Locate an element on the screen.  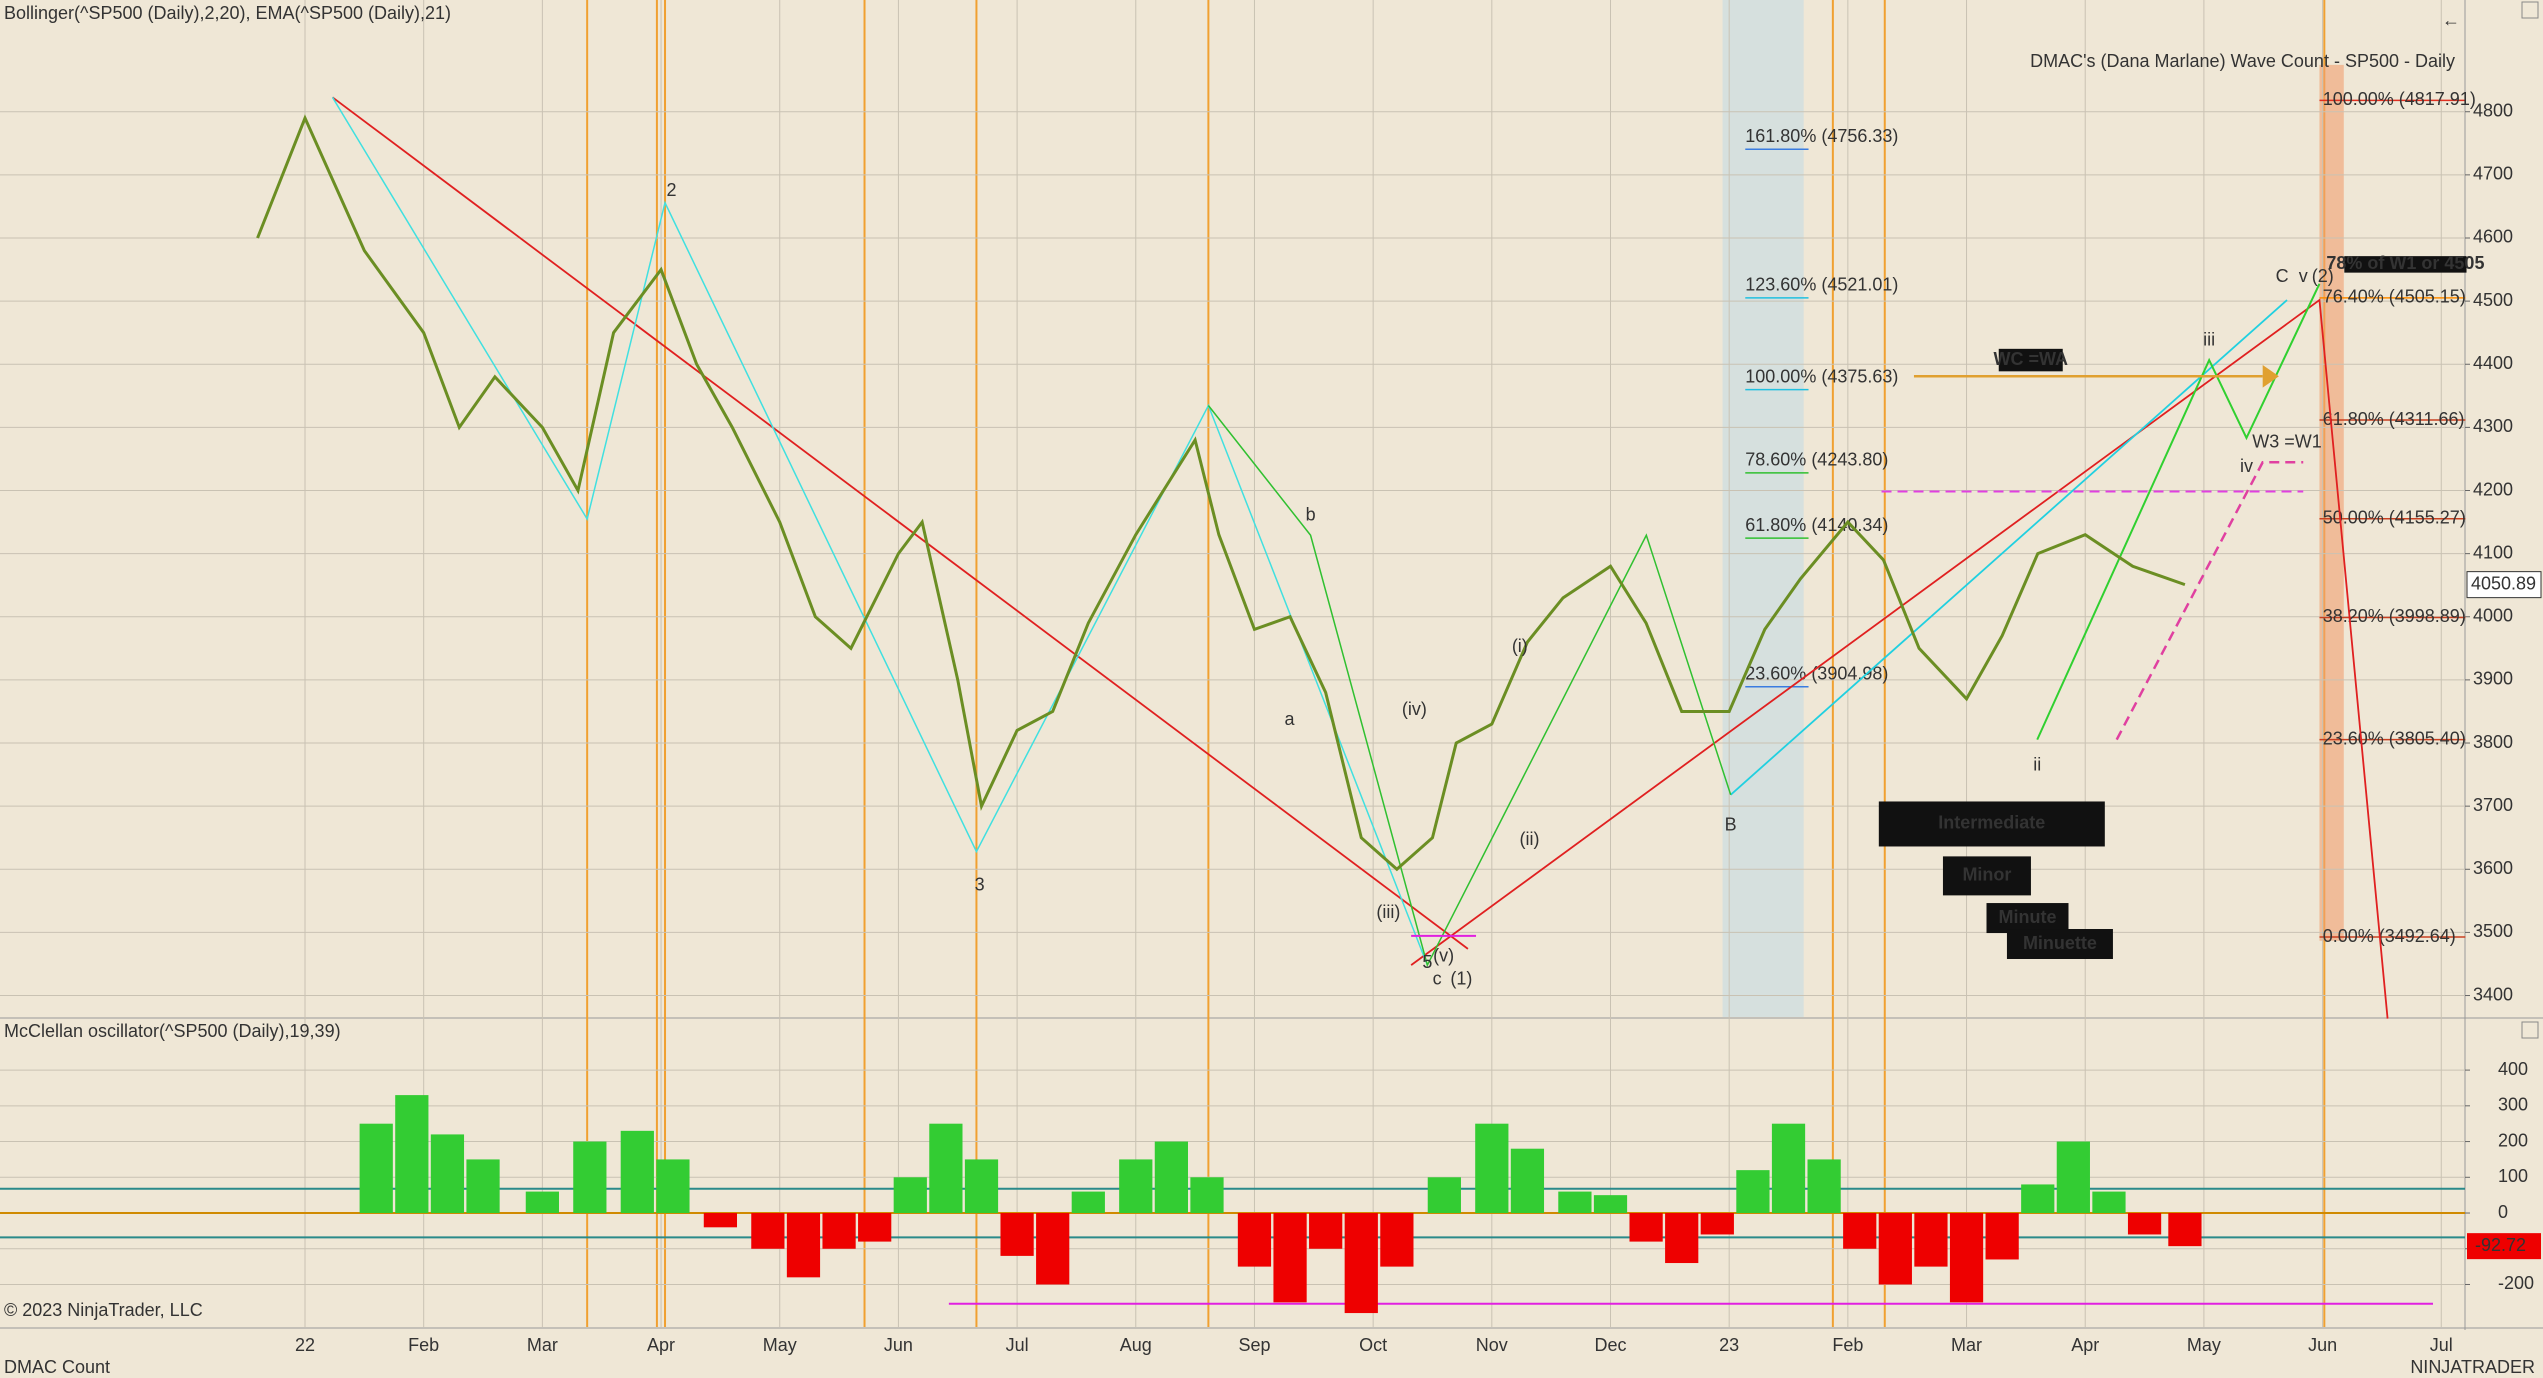
fib-label: 123.60% (4521.01) is located at coordinates (1821, 285).